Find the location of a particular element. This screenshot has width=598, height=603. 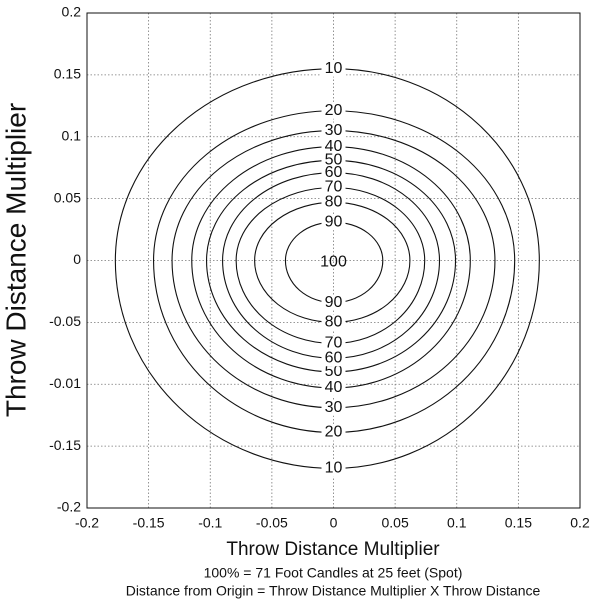

note: 100% = 71 Foot Candles at 25 feet (Spot) is located at coordinates (333, 573).